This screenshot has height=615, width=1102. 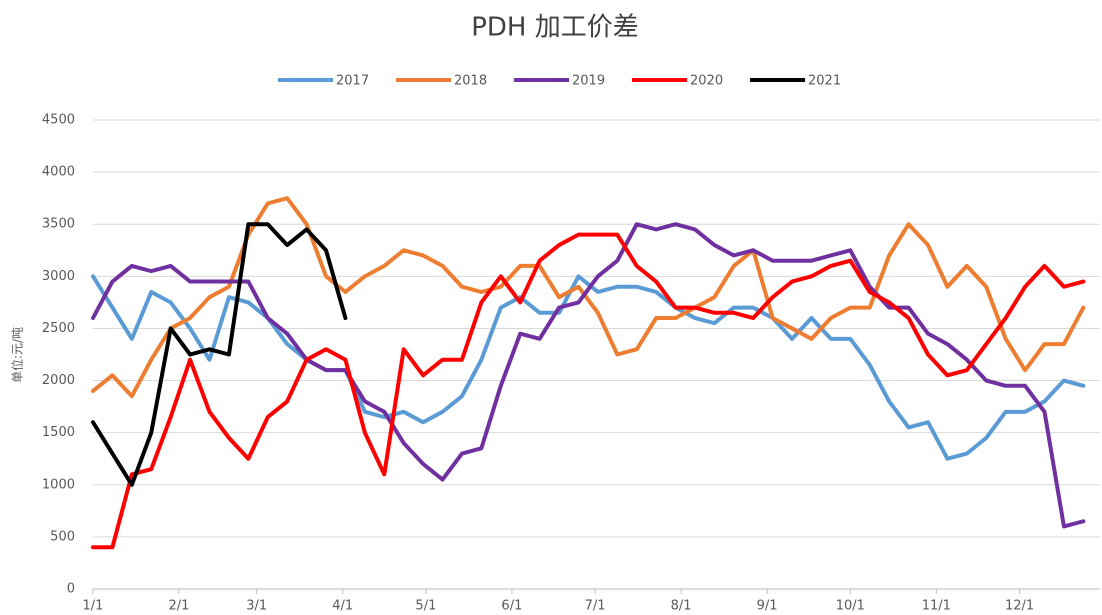 I want to click on y-tick-label: 3500, so click(x=58, y=224).